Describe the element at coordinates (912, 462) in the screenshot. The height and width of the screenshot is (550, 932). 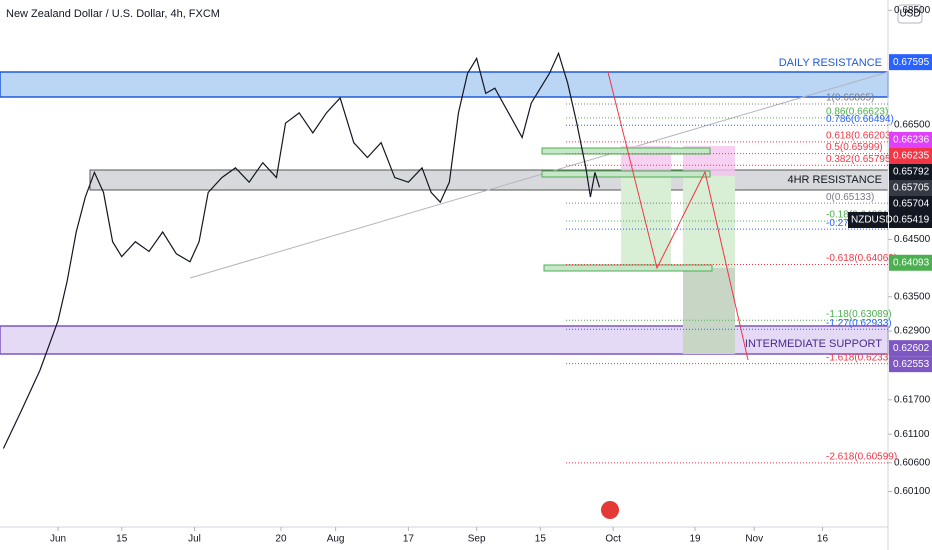
I see `y-tick-label: 0.60600` at that location.